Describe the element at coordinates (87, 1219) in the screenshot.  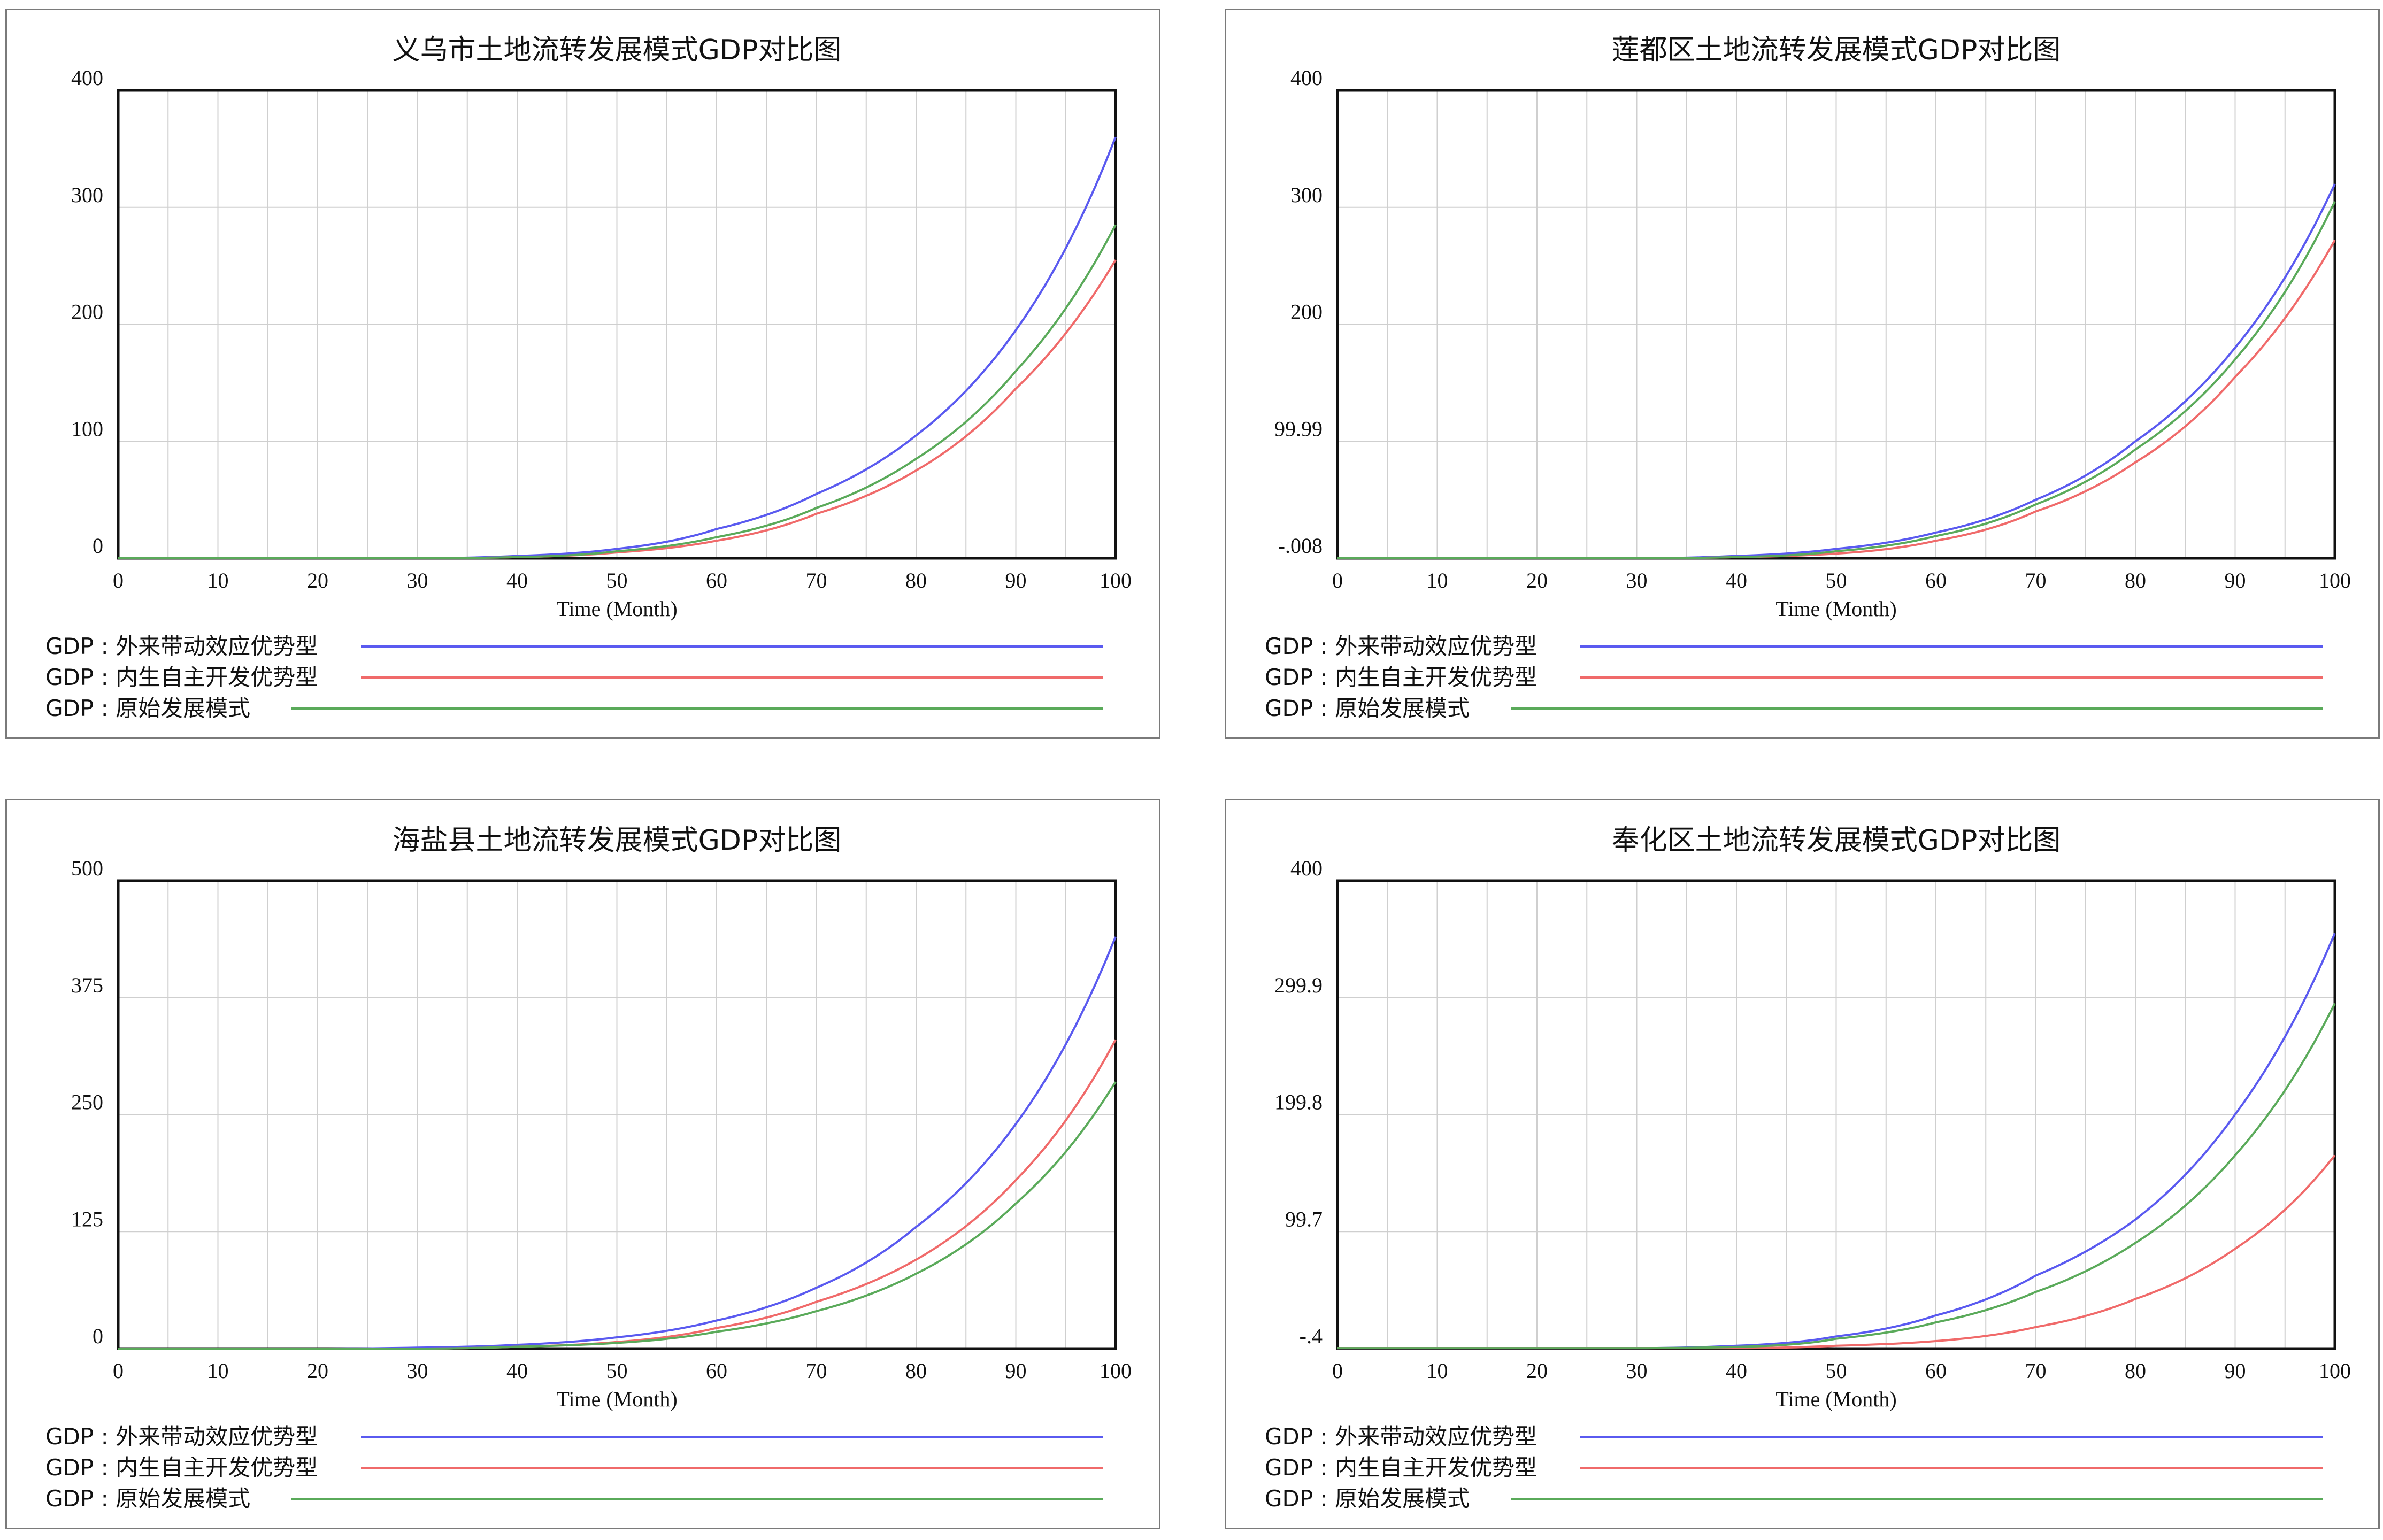
I see `y-tick-label: 125` at that location.